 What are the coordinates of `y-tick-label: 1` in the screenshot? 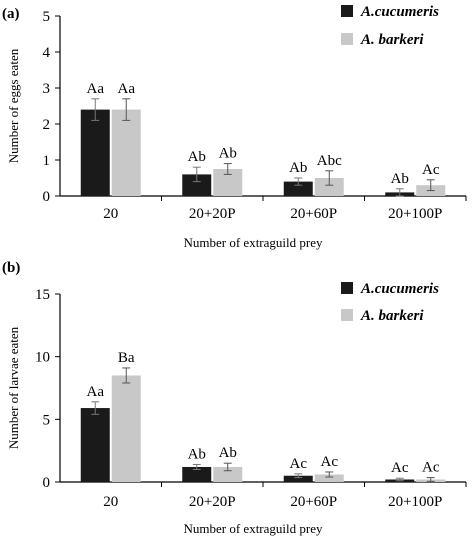 It's located at (47, 161).